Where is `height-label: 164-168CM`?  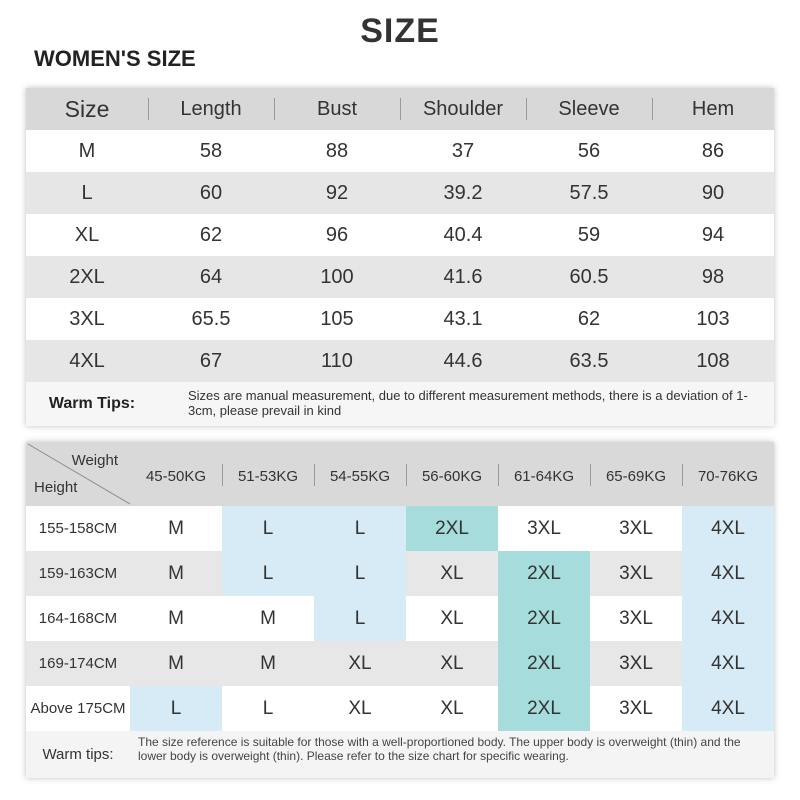
height-label: 164-168CM is located at coordinates (78, 618).